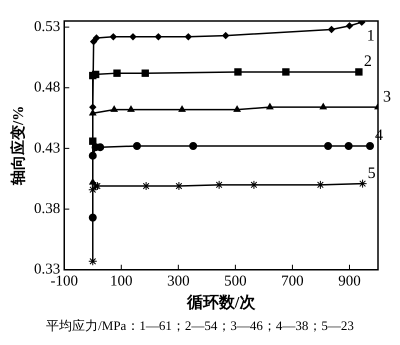 The width and height of the screenshot is (400, 345). I want to click on y-tick-label: 0.43, so click(47, 148).